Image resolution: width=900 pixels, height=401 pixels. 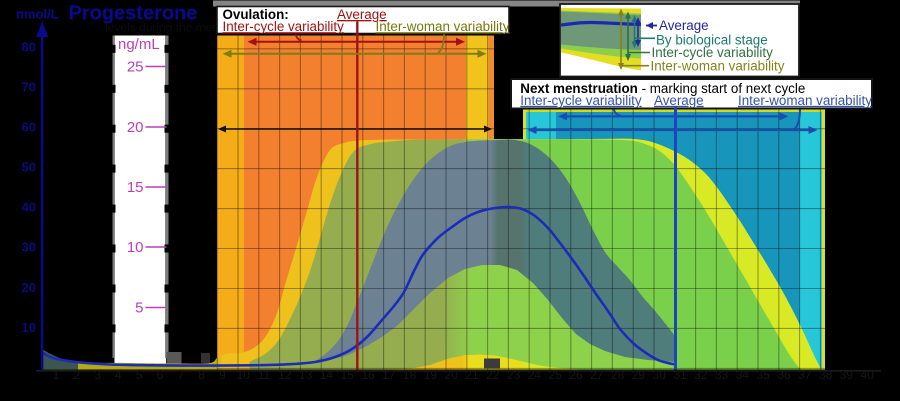 I want to click on svg-text: ng/mL, so click(x=139, y=44).